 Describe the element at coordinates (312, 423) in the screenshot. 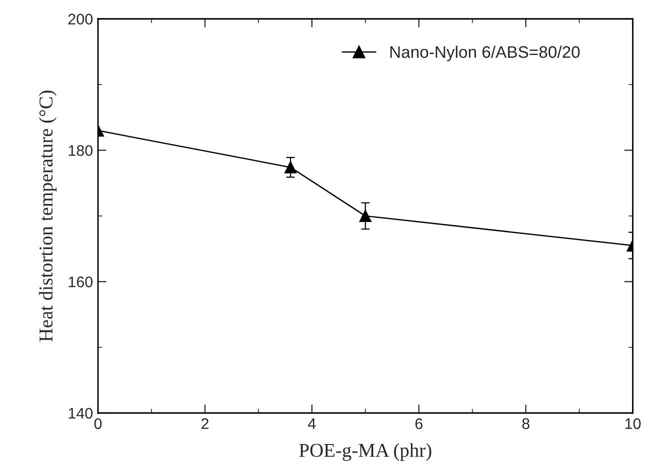

I see `x-tick-label: 4` at that location.